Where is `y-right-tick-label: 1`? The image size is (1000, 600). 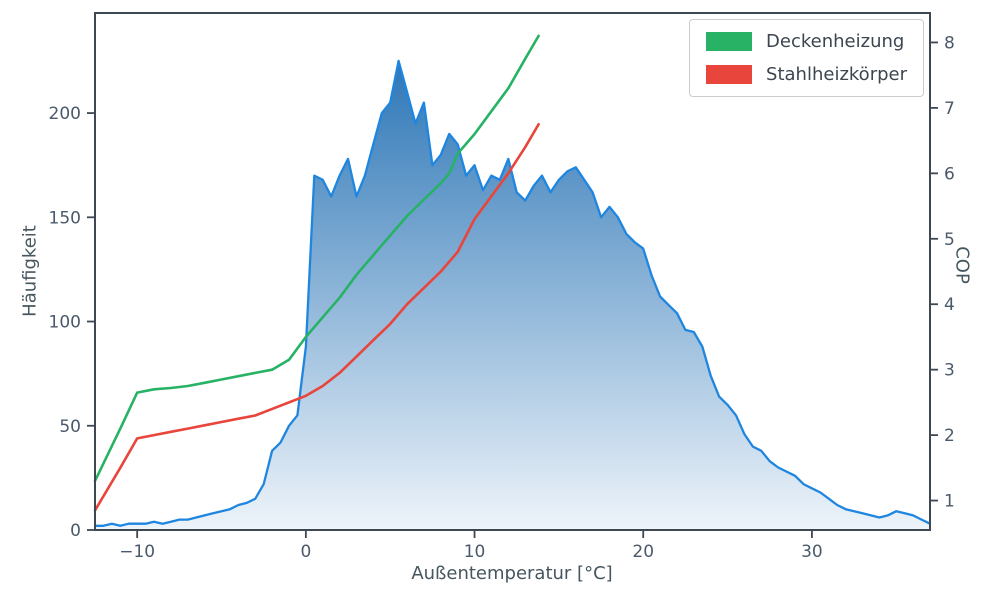 y-right-tick-label: 1 is located at coordinates (949, 502).